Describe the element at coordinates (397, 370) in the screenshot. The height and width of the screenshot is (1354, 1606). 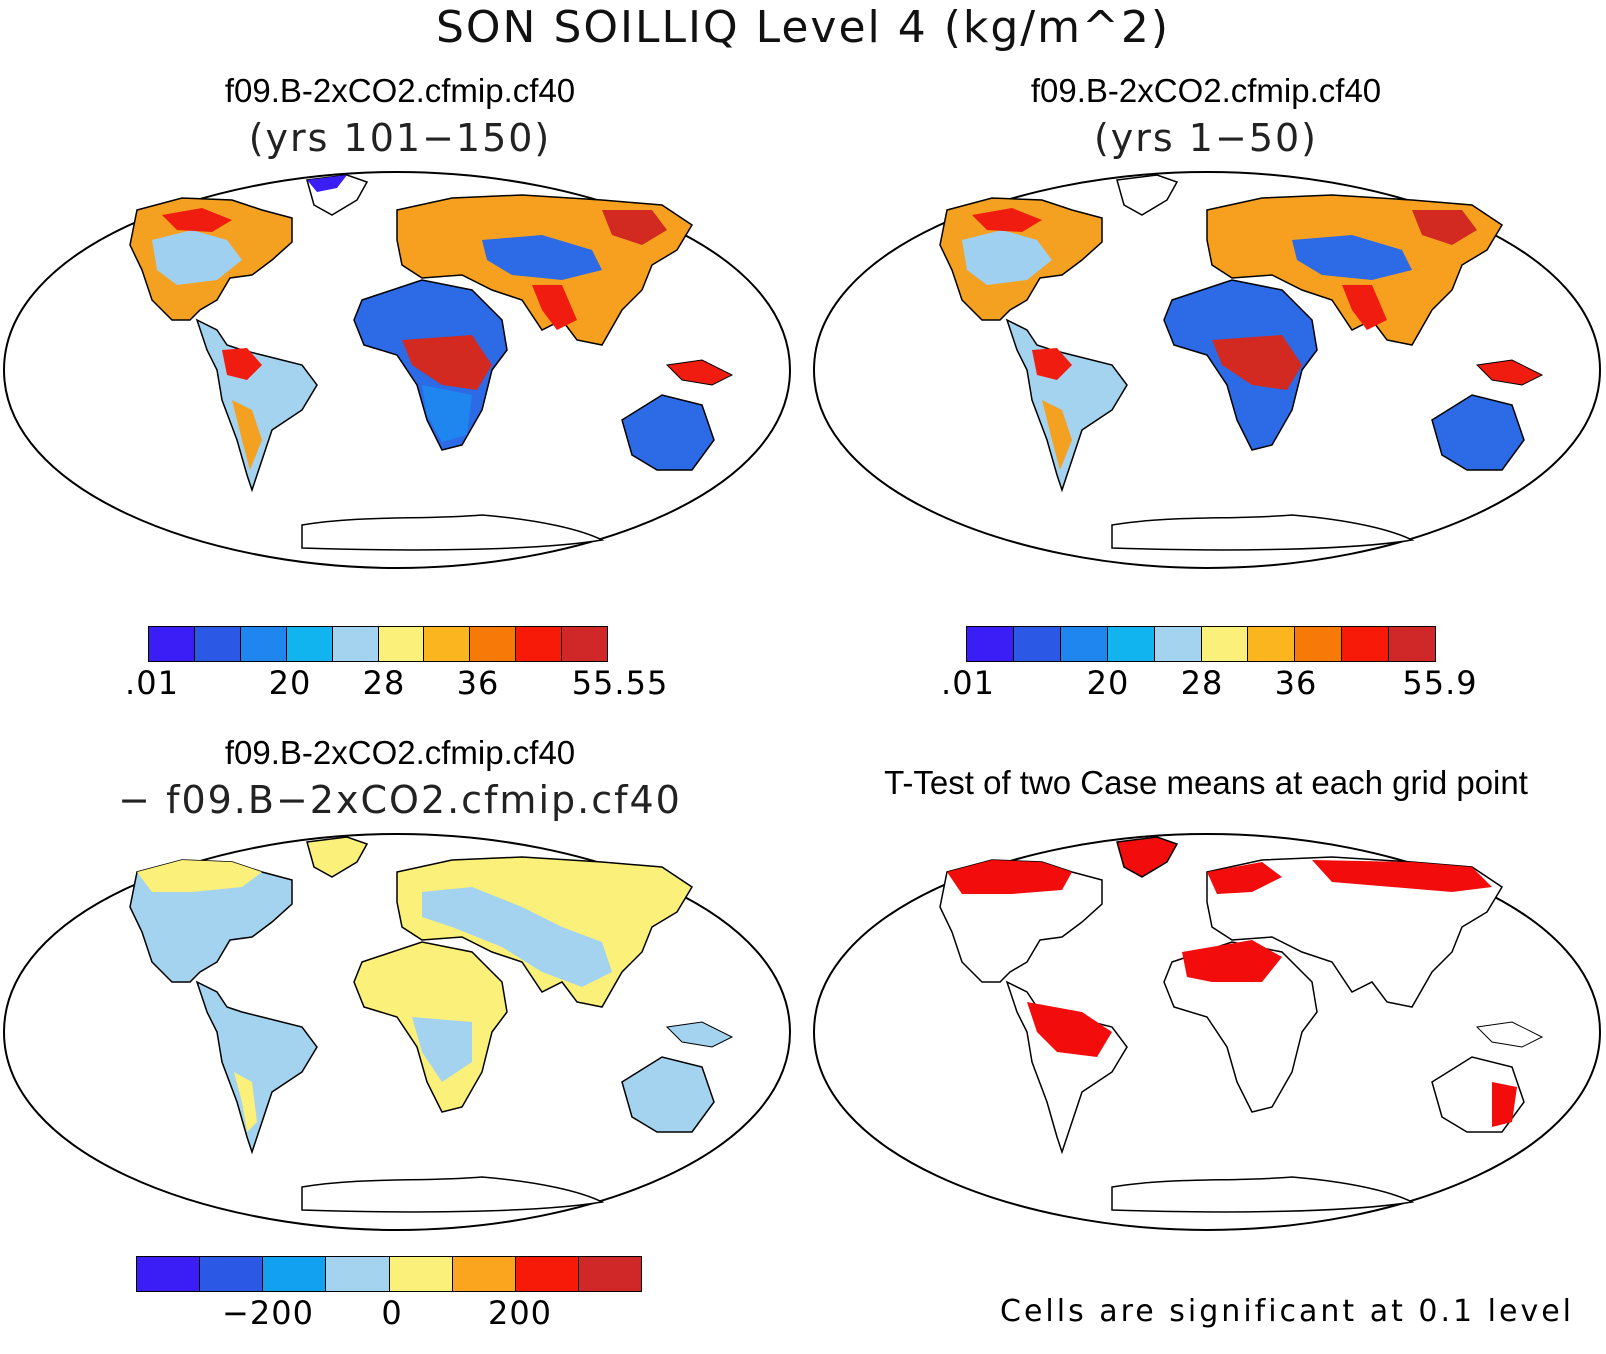
I see `panel-1-map` at that location.